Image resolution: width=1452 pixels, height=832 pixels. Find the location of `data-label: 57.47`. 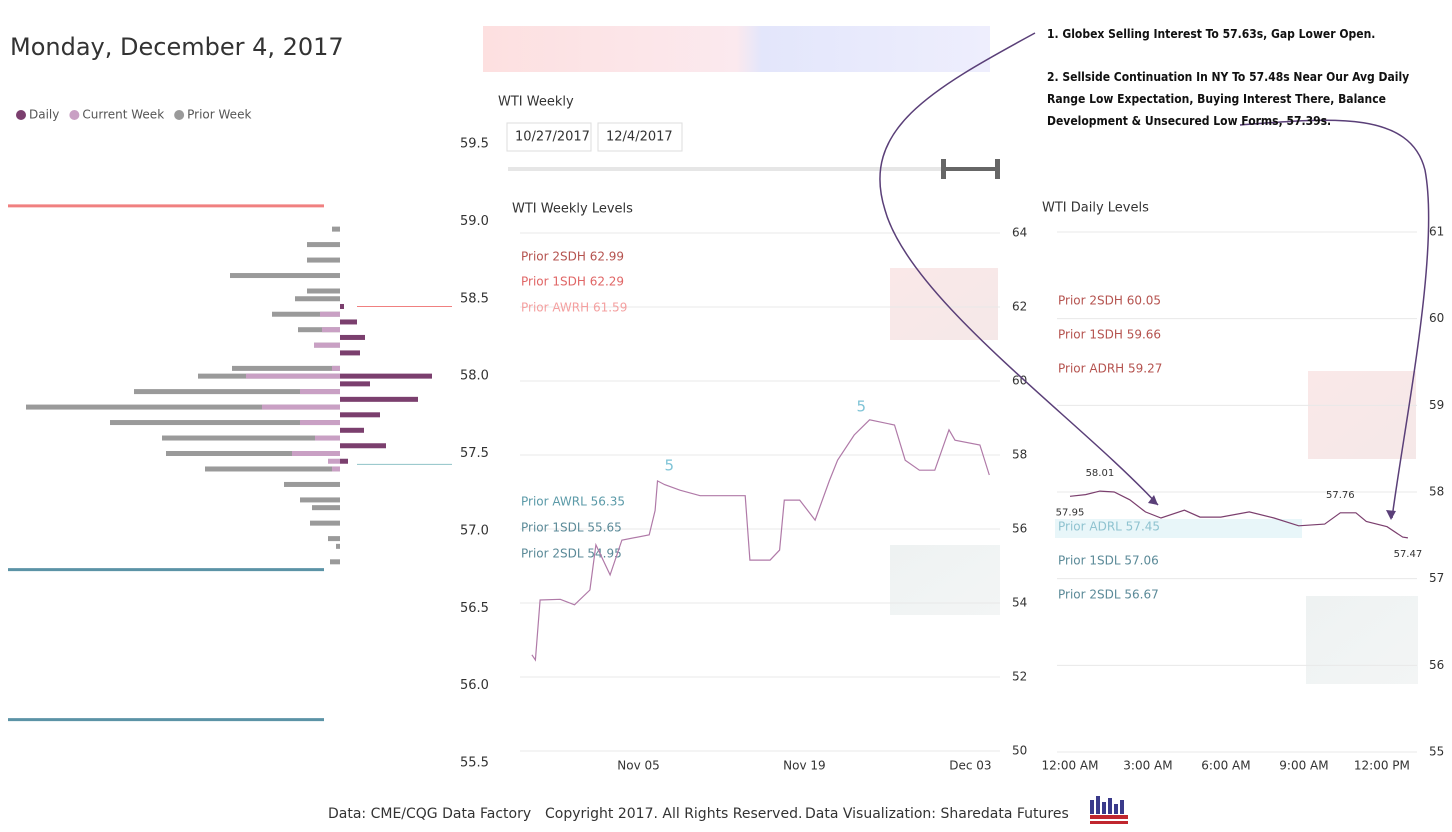

data-label: 57.47 is located at coordinates (1408, 554).